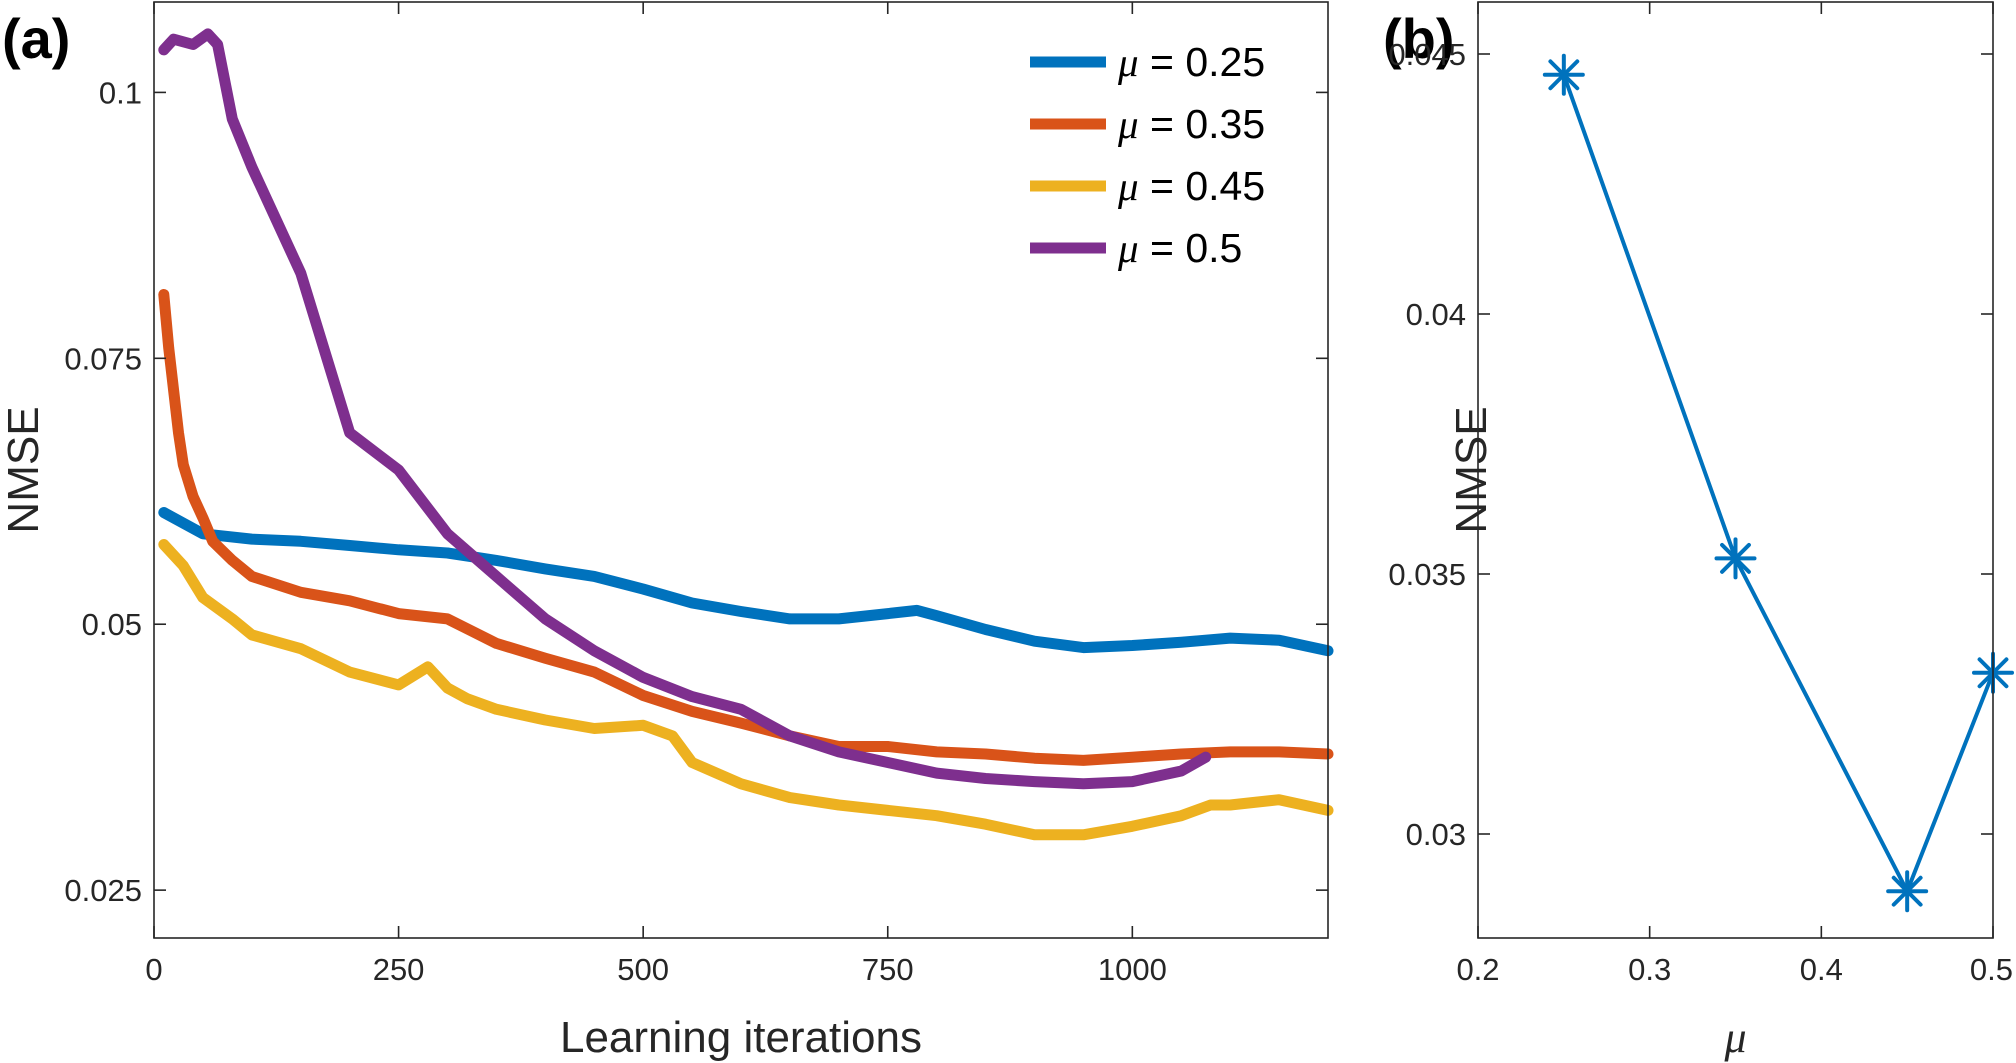 The height and width of the screenshot is (1063, 2016). I want to click on legend-entry-mu-0.35: μ = 0.35, so click(1191, 124).